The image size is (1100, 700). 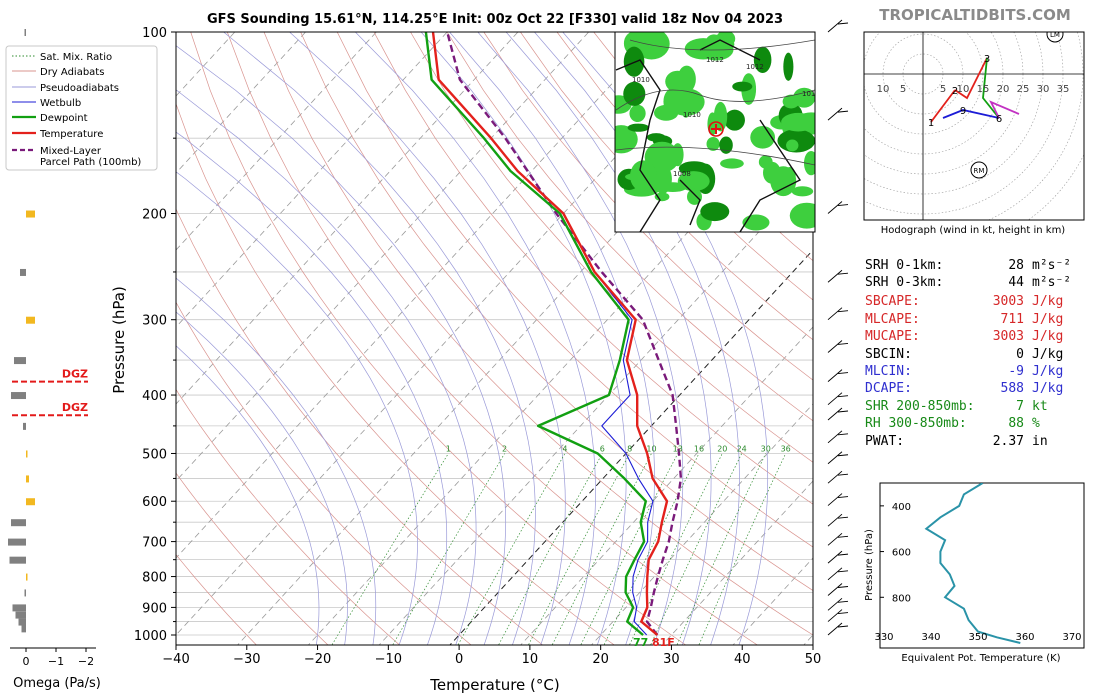 What do you see at coordinates (150, 636) in the screenshot?
I see `y-tick-label: 1000` at bounding box center [150, 636].